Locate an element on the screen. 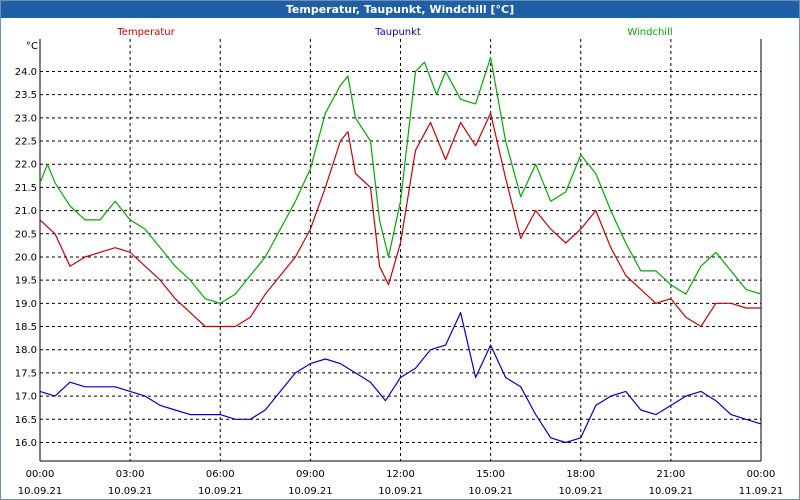 The image size is (800, 500). x-tick-time: 12:00 is located at coordinates (400, 474).